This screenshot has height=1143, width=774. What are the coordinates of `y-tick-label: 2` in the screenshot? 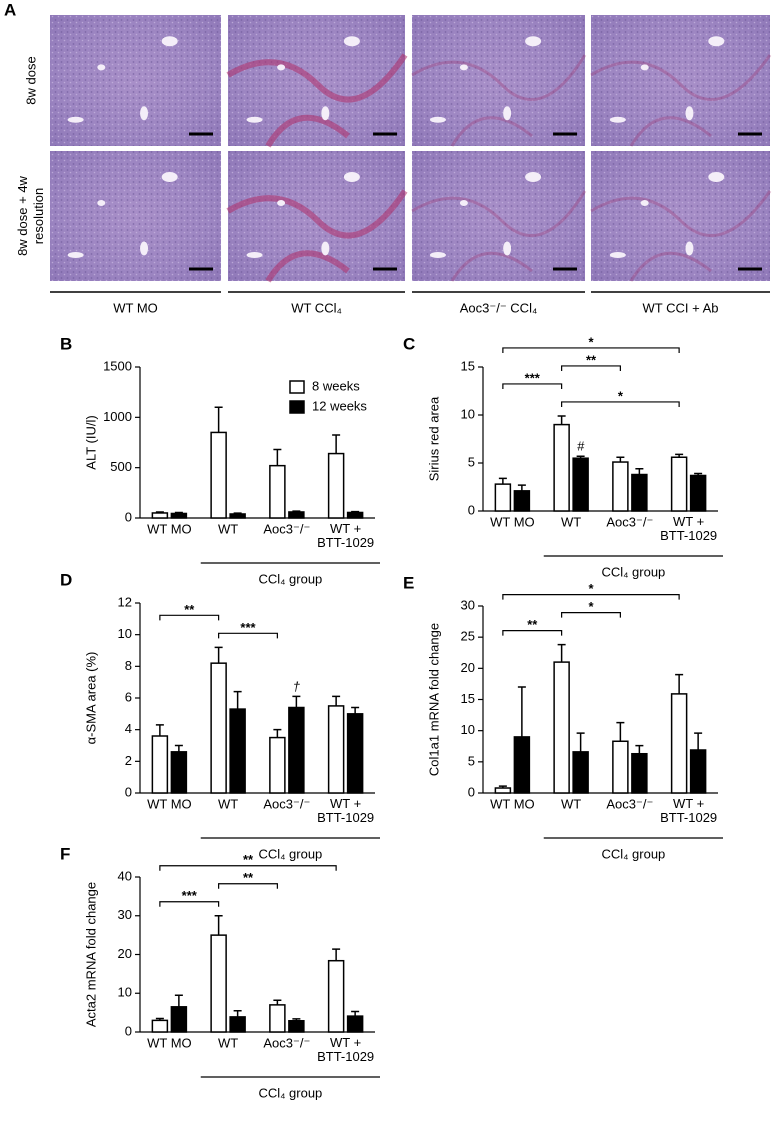 It's located at (128, 760).